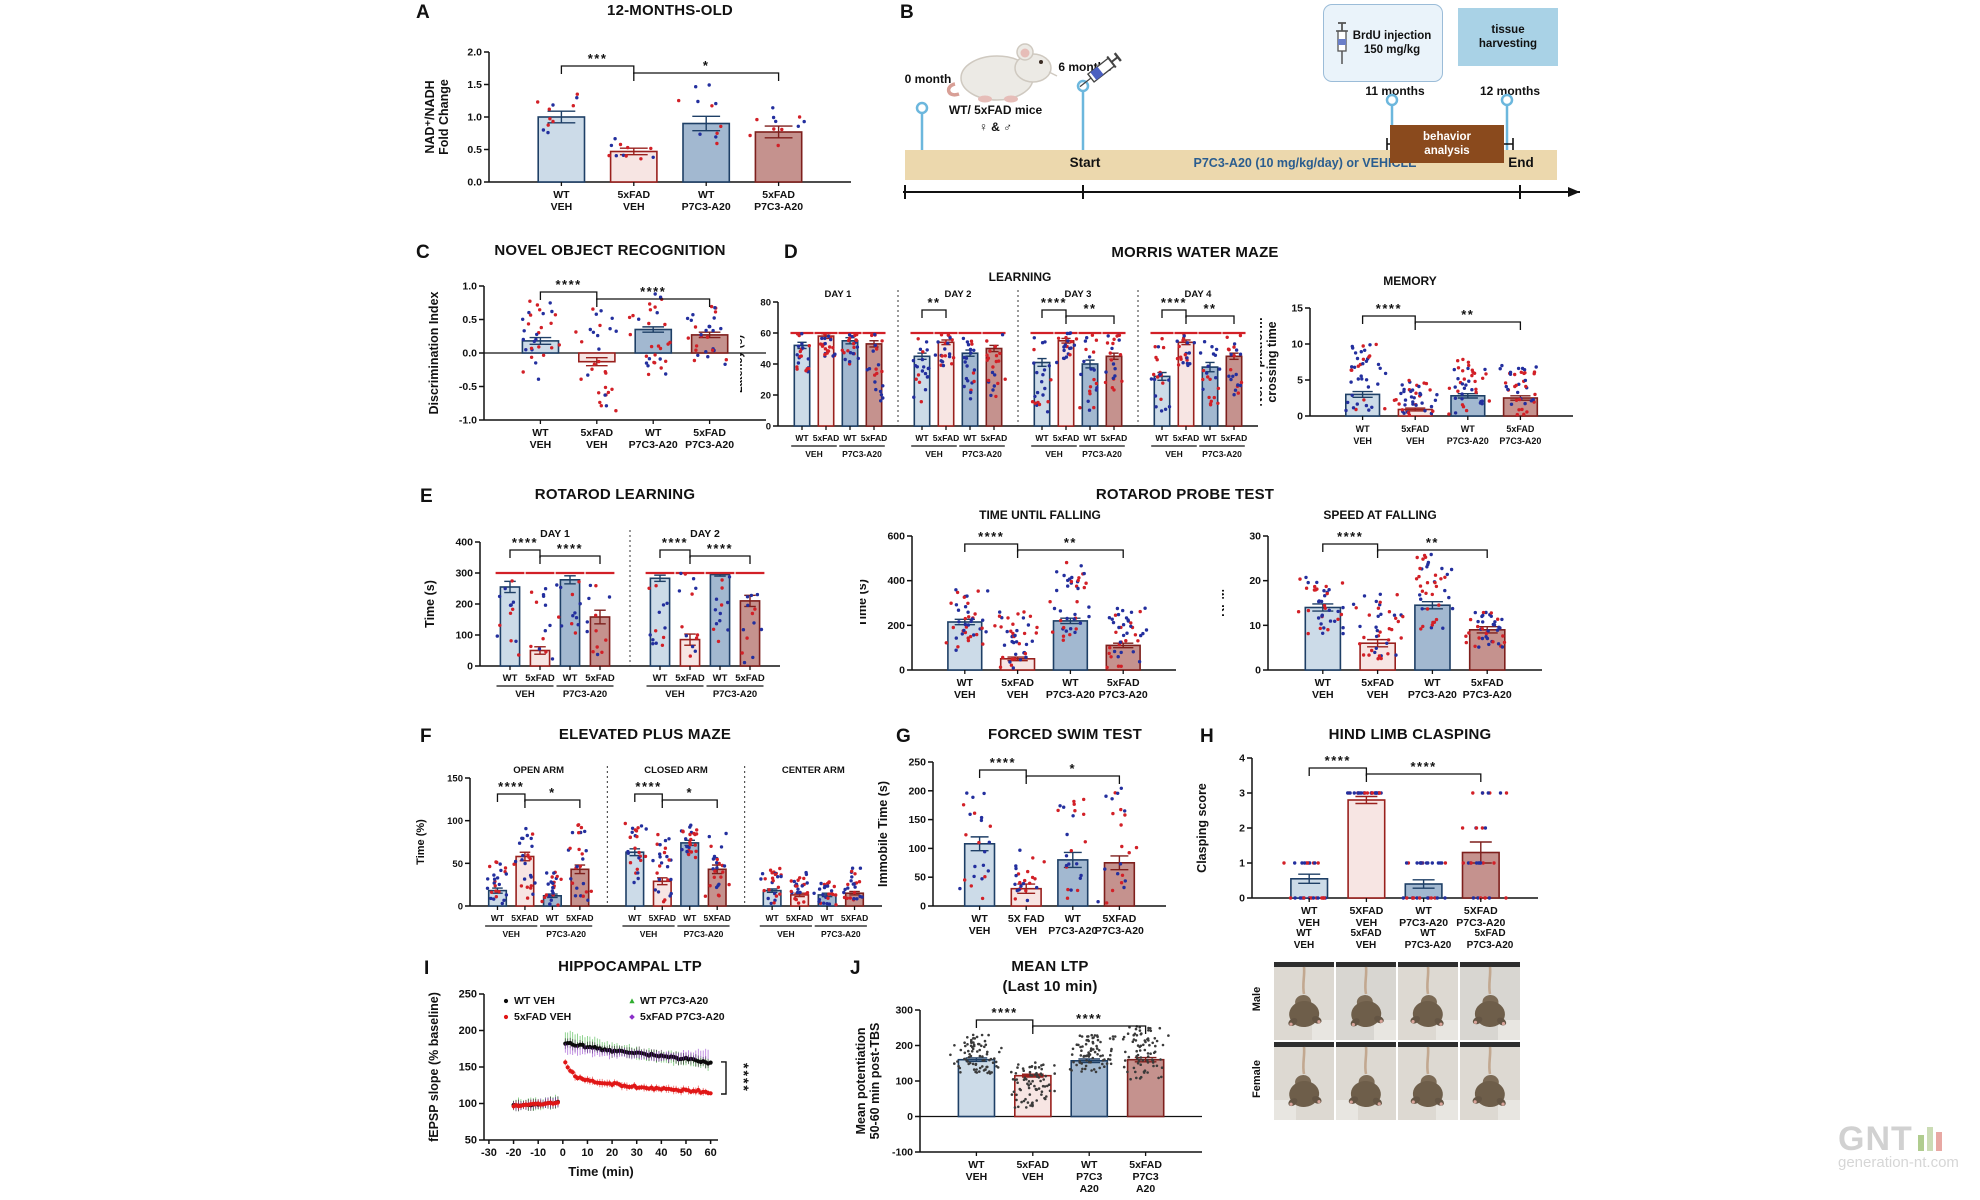 The width and height of the screenshot is (1980, 1200). Describe the element at coordinates (1875, 1139) in the screenshot. I see `watermark-logo: GNT` at that location.